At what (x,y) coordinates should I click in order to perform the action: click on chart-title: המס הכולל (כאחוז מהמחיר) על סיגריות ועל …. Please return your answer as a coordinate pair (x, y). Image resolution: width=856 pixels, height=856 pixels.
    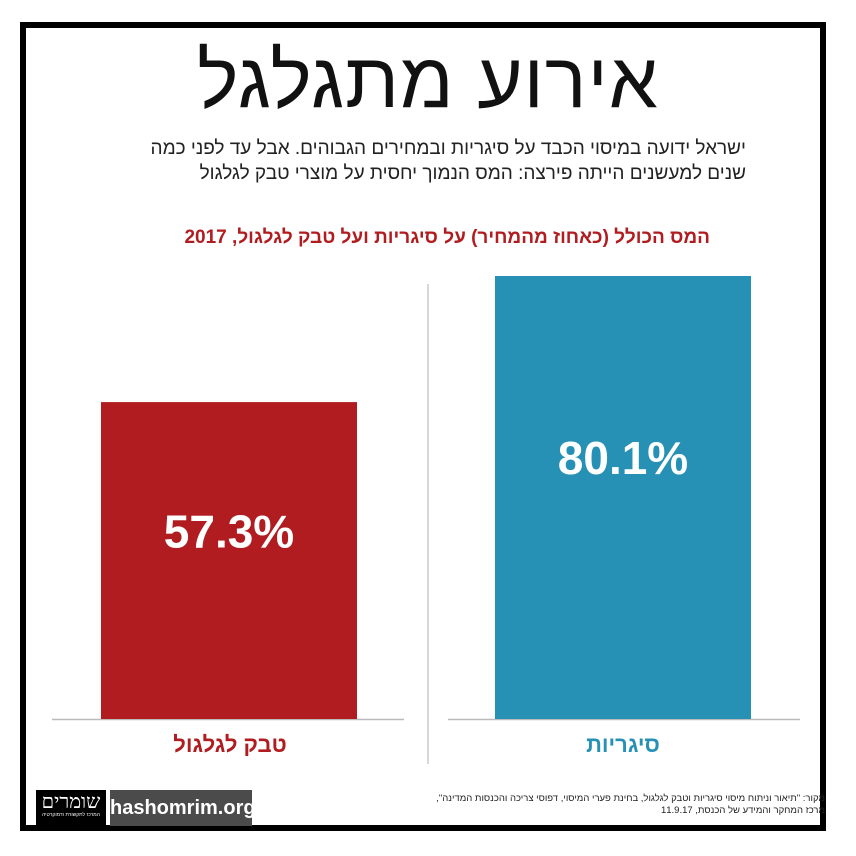
    Looking at the image, I should click on (447, 237).